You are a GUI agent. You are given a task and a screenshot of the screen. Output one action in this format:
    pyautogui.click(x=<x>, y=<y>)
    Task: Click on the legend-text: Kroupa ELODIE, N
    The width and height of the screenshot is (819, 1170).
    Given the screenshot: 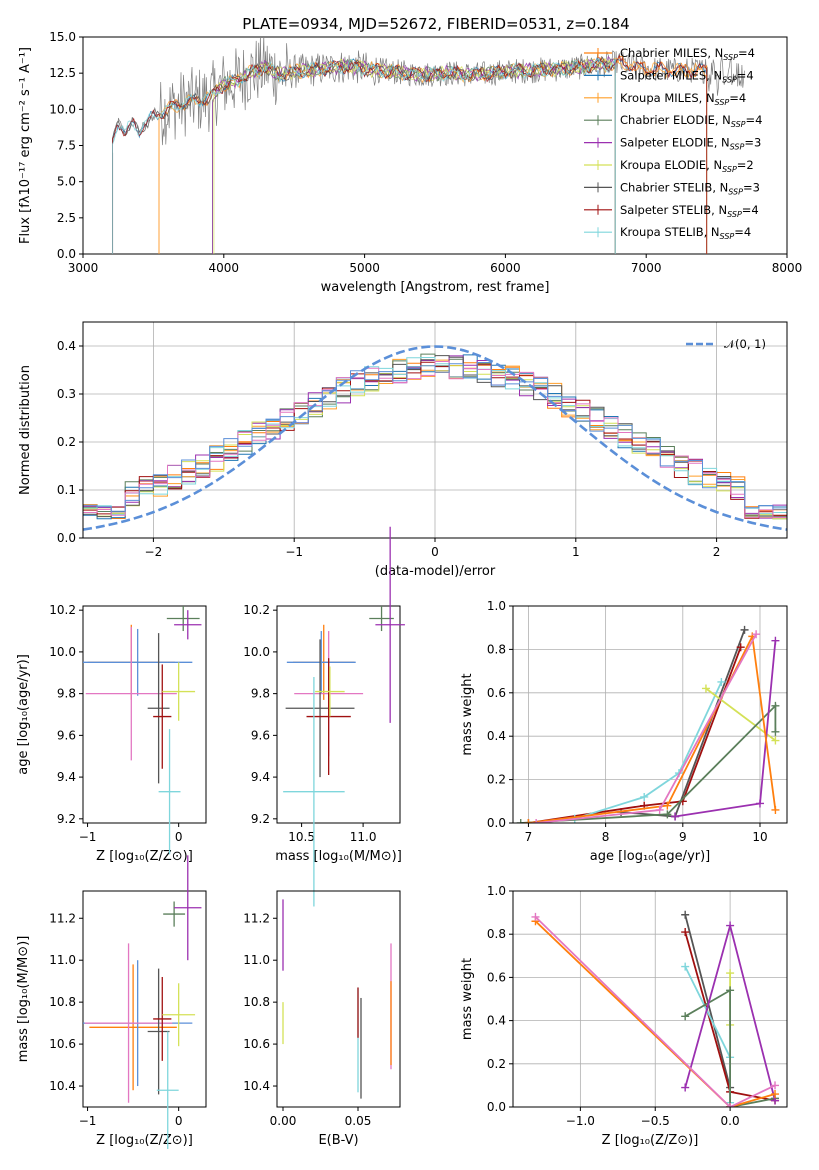 What is the action you would take?
    pyautogui.click(x=671, y=165)
    